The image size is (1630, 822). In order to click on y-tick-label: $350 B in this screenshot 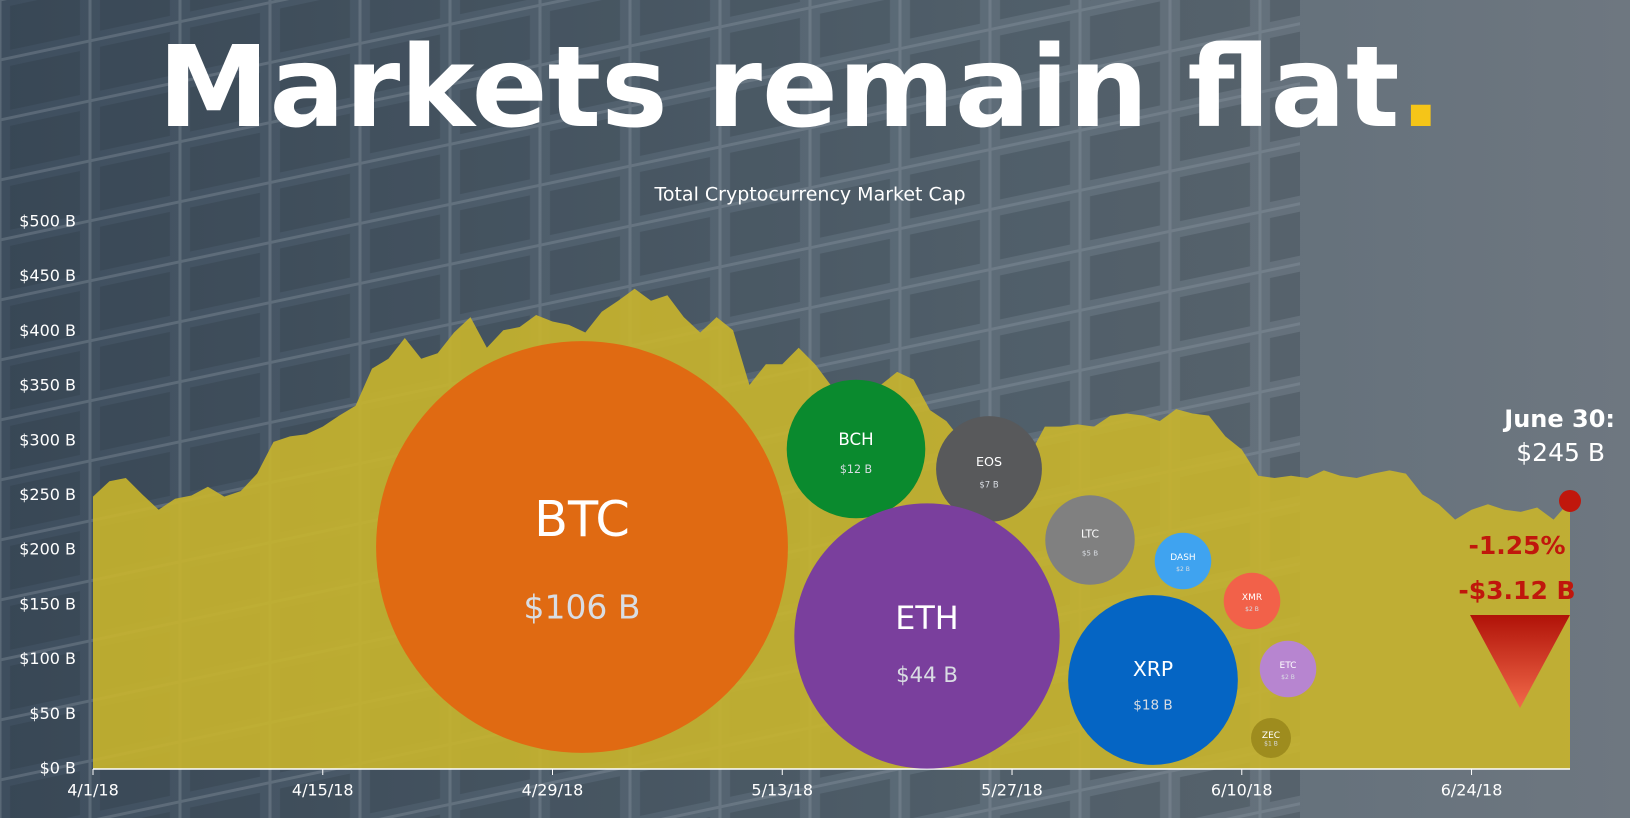, I will do `click(47, 385)`.